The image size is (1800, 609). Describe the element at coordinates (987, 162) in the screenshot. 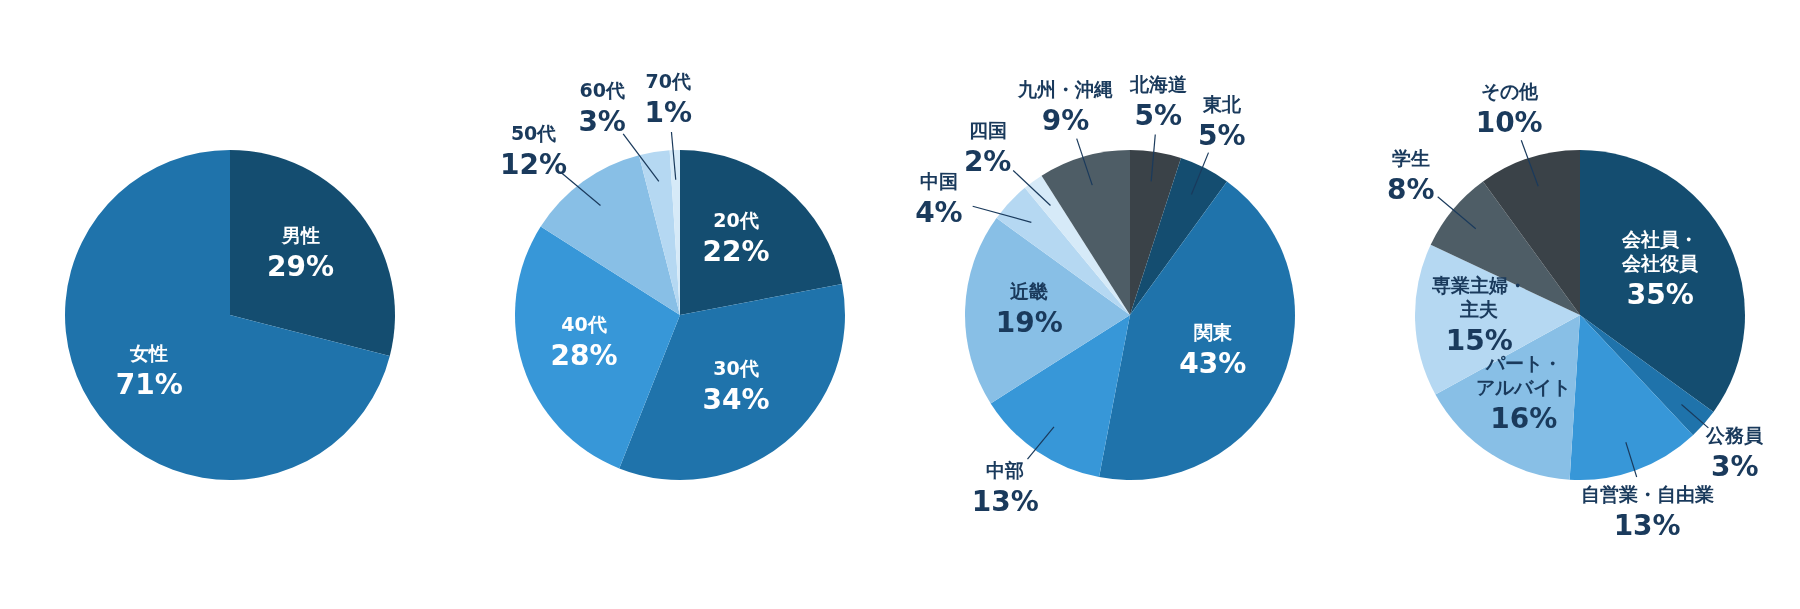

I see `data-label: 2%` at that location.